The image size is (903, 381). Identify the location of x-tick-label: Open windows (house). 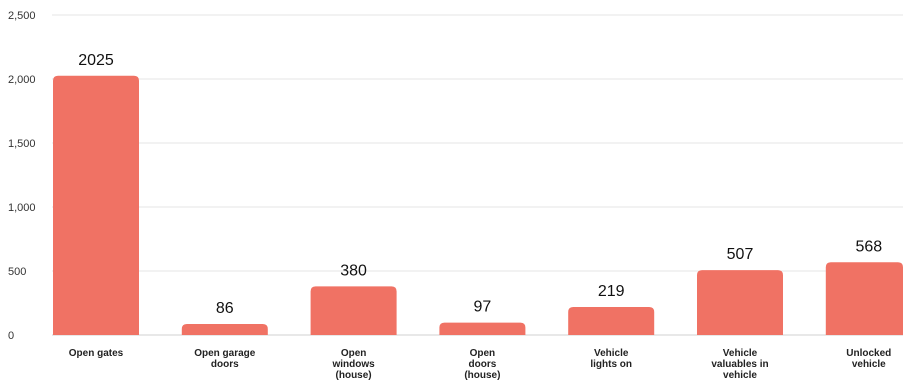
(353, 364).